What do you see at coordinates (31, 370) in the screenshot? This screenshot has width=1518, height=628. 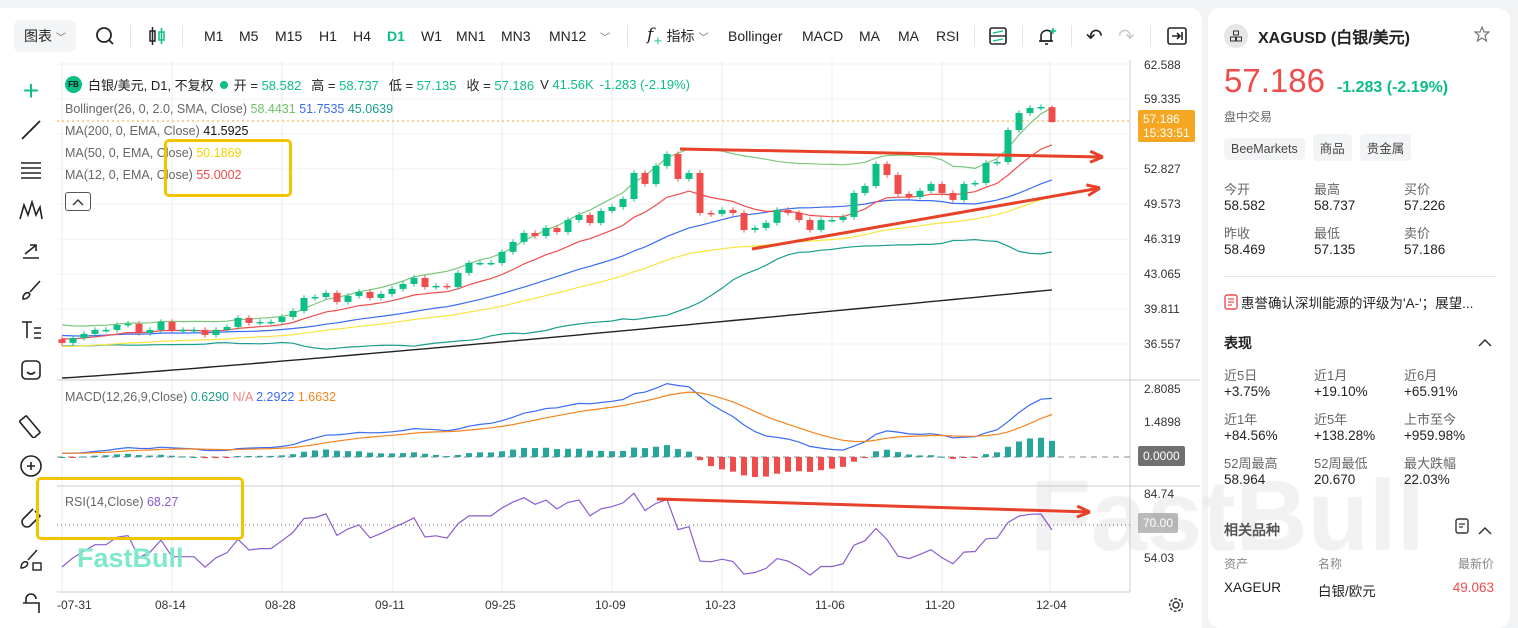 I see `emoji-tool` at bounding box center [31, 370].